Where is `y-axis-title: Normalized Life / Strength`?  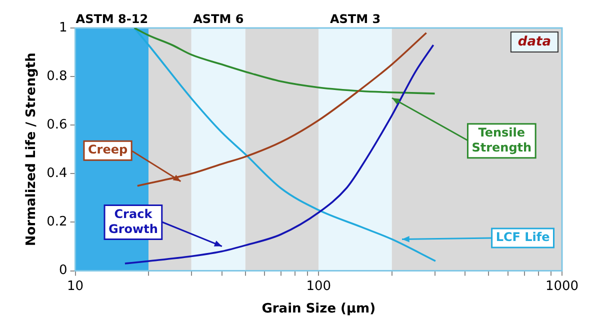 y-axis-title: Normalized Life / Strength is located at coordinates (32, 149).